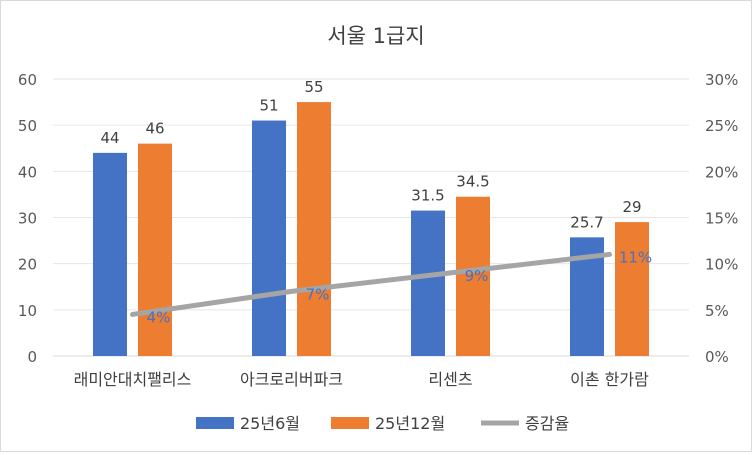 The width and height of the screenshot is (752, 455). I want to click on bar-value-label: 46, so click(154, 129).